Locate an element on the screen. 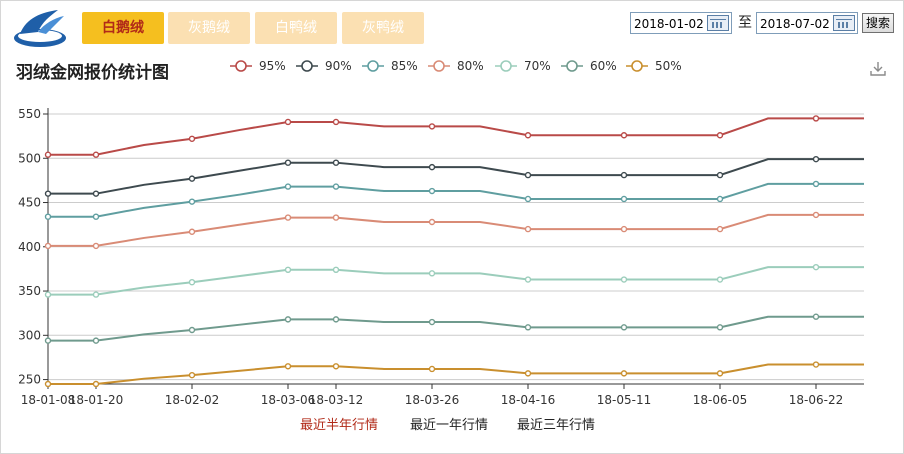 Image resolution: width=904 pixels, height=454 pixels. legend-label-4: 80% is located at coordinates (470, 66).